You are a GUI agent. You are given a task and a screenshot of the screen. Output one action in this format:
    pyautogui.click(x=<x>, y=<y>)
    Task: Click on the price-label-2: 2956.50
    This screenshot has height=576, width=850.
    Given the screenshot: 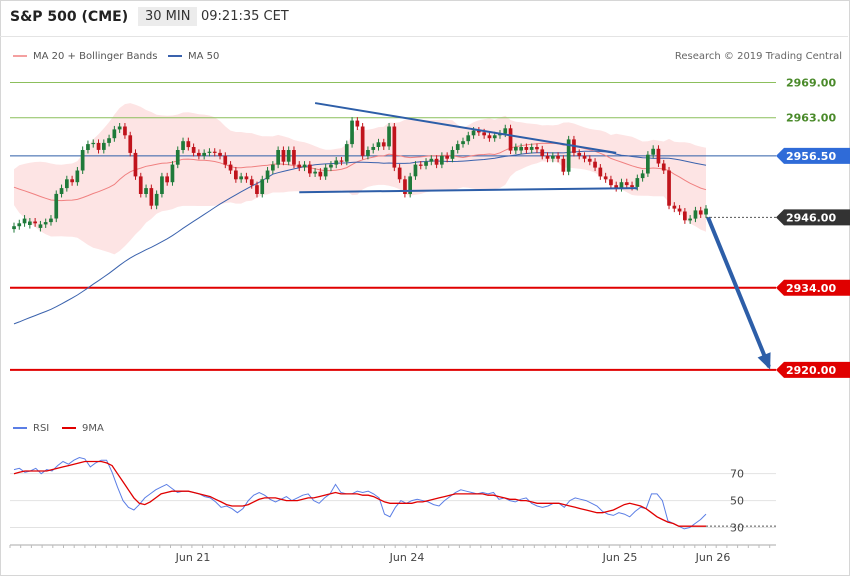 What is the action you would take?
    pyautogui.click(x=811, y=156)
    